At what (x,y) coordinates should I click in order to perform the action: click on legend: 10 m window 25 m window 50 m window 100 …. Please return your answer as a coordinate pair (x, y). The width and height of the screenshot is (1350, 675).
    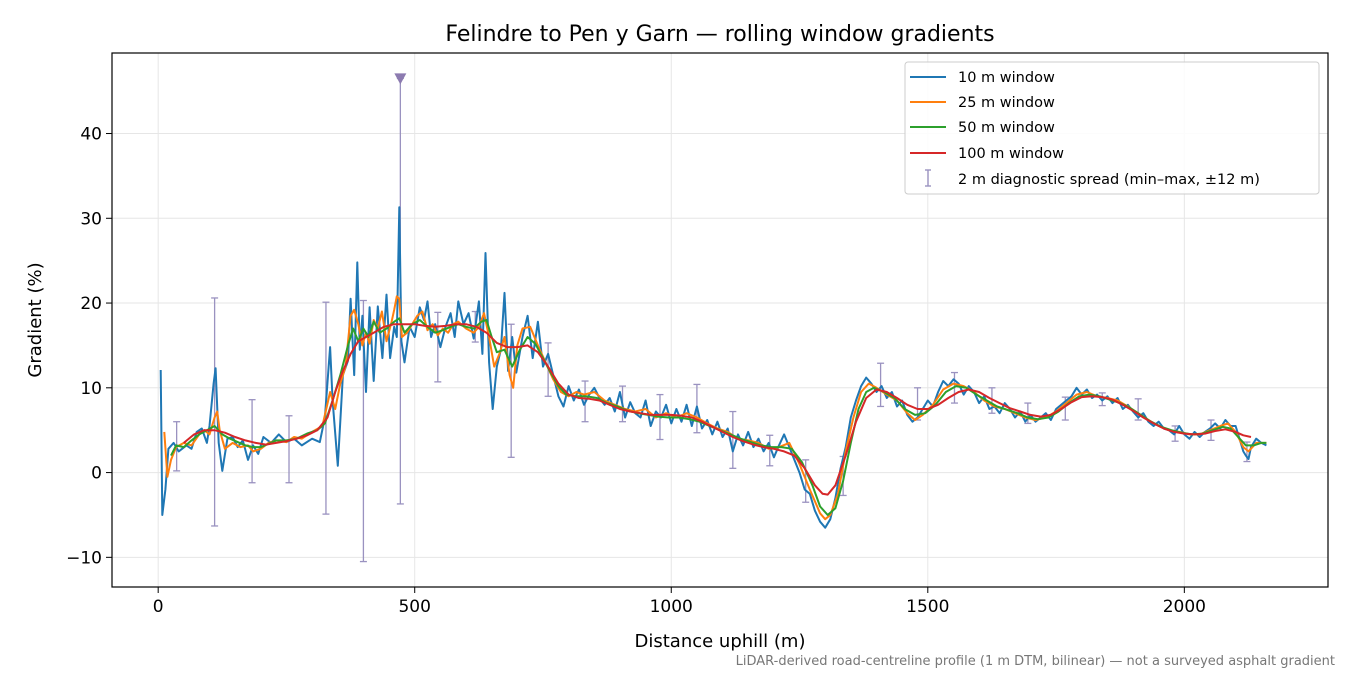
    Looking at the image, I should click on (1112, 128).